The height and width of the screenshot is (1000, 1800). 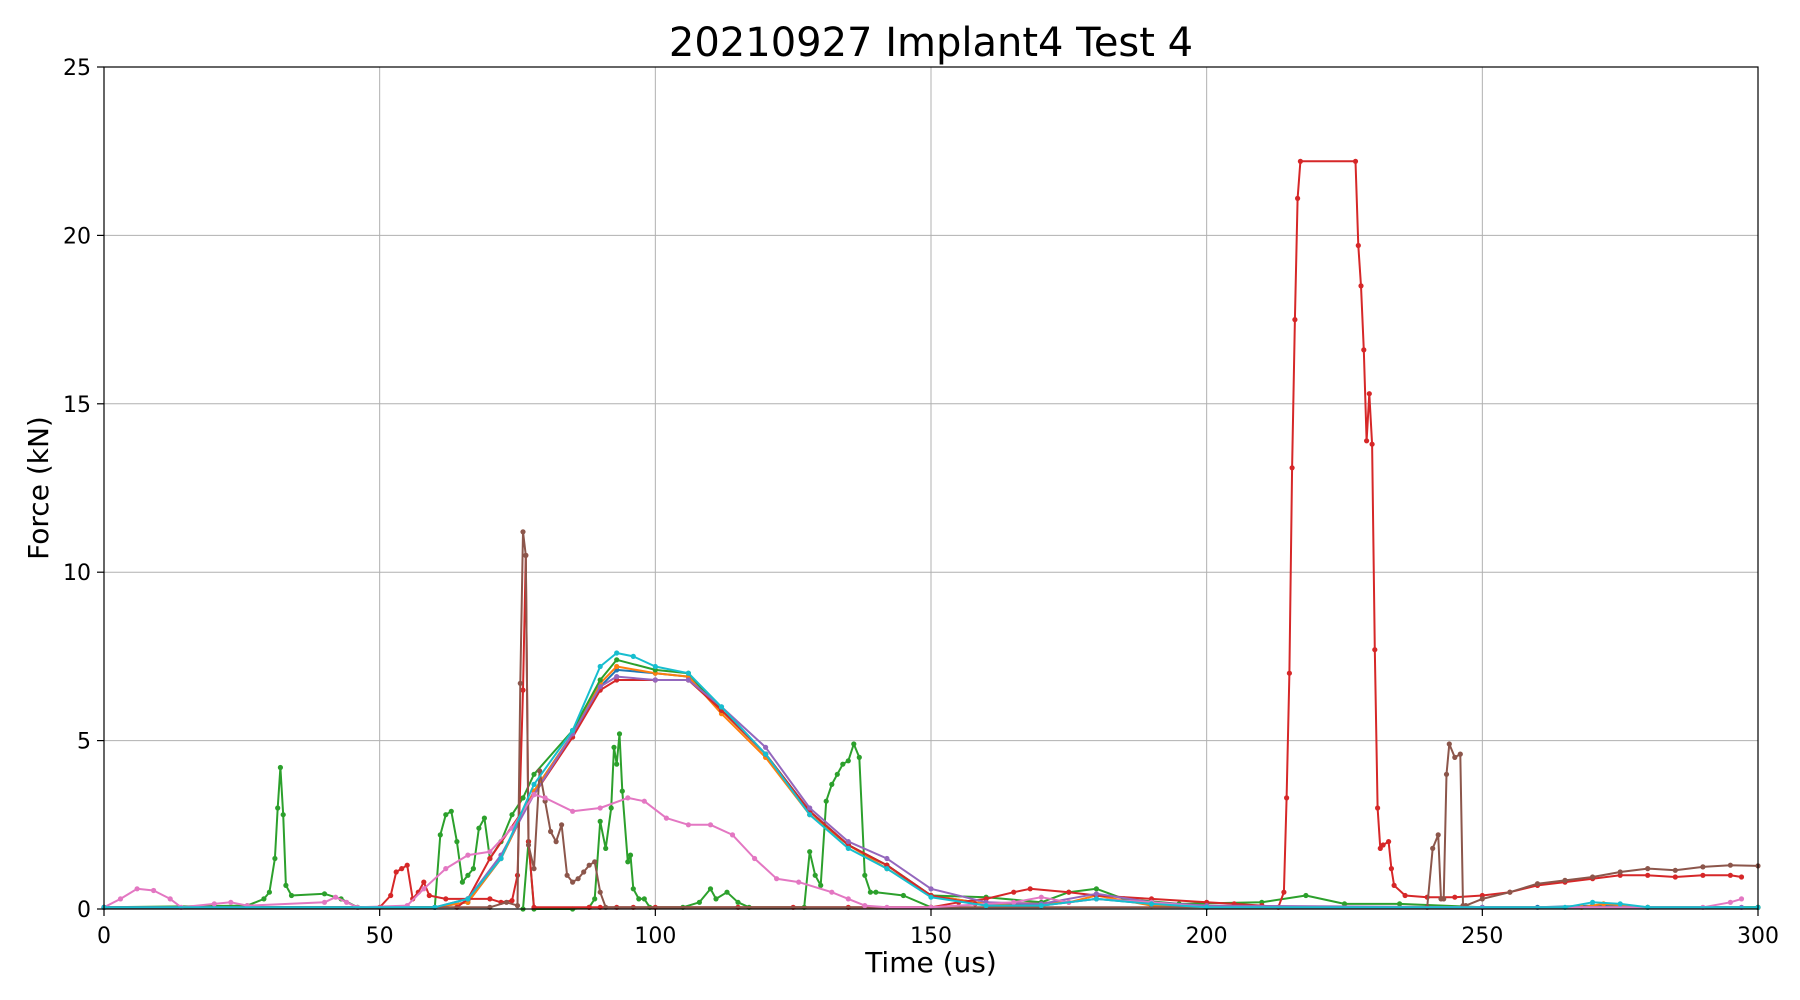 What do you see at coordinates (1207, 936) in the screenshot?
I see `x-tick-label: 200` at bounding box center [1207, 936].